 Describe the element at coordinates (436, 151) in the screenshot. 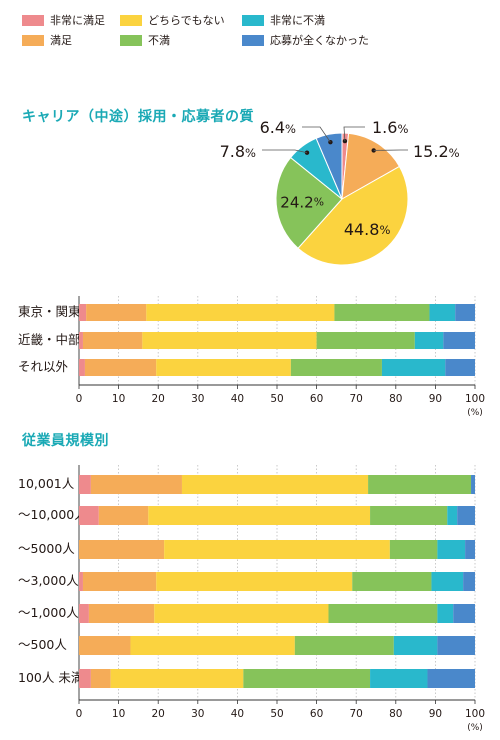

I see `pie-value-label: 15.2%` at that location.